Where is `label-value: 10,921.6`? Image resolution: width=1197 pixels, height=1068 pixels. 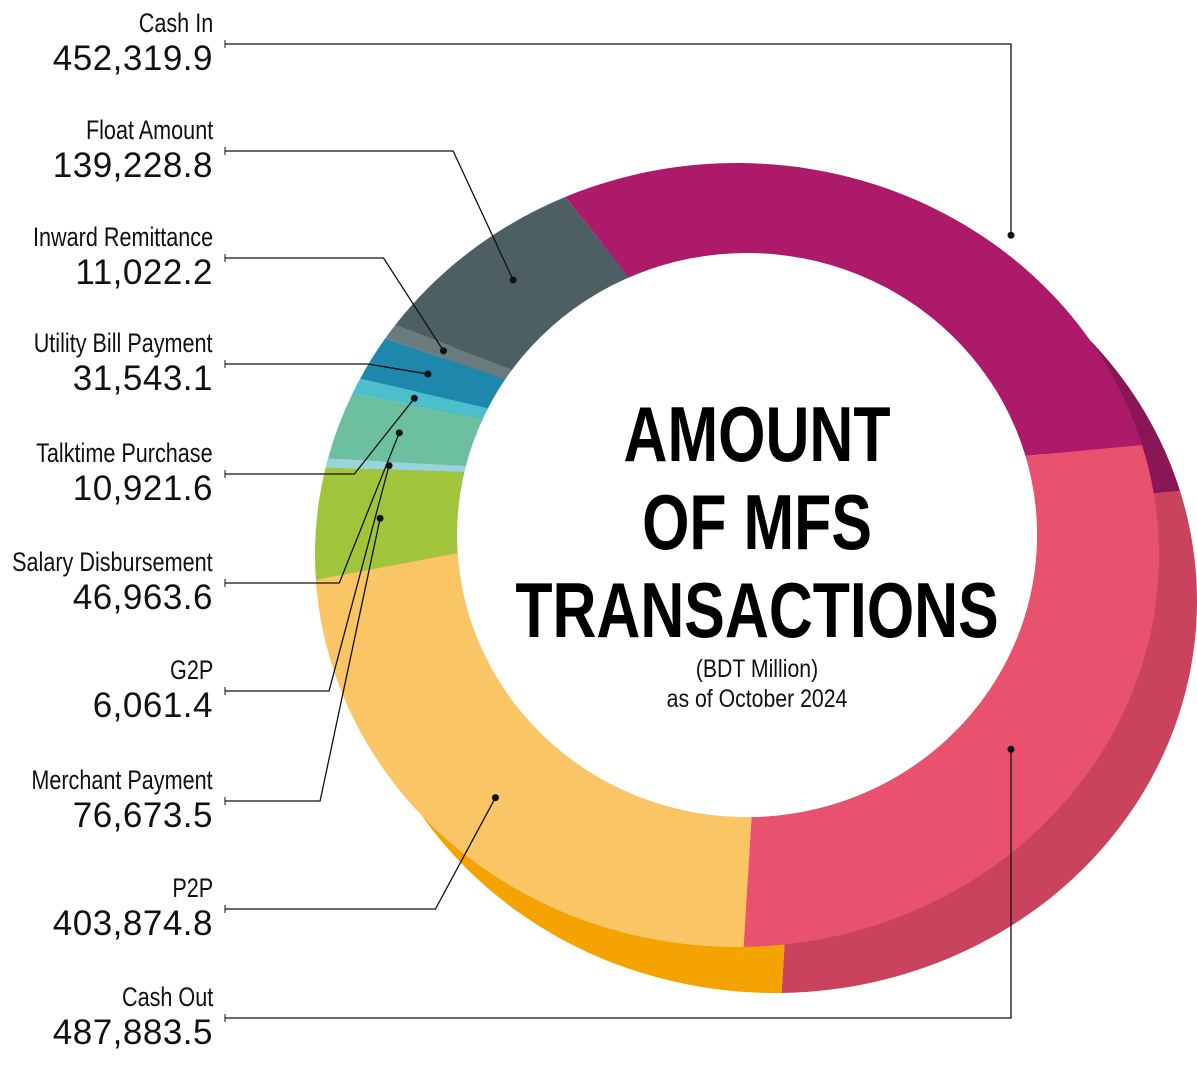
label-value: 10,921.6 is located at coordinates (142, 488).